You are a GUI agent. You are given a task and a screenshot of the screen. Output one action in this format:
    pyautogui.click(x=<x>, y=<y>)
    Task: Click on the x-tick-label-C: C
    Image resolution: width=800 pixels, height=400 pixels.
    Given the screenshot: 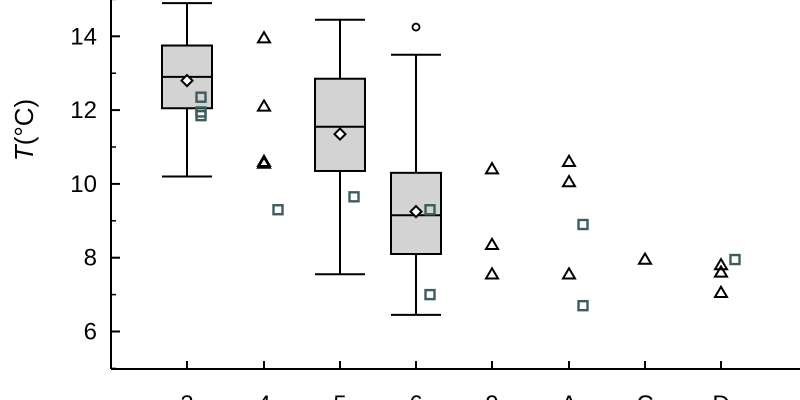 What is the action you would take?
    pyautogui.click(x=644, y=395)
    